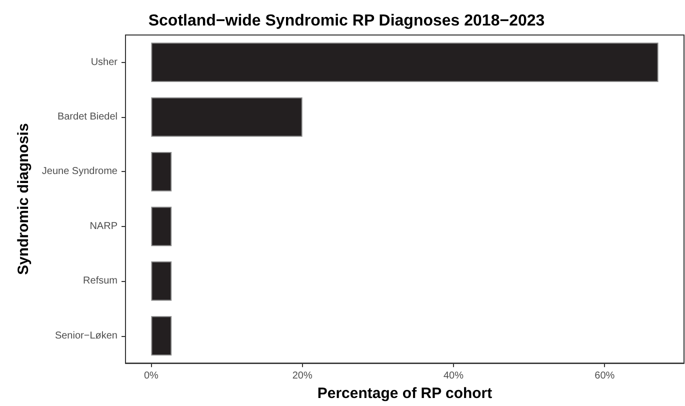 The width and height of the screenshot is (685, 406). Describe the element at coordinates (87, 117) in the screenshot. I see `y-tick-label: Bardet Biedel` at that location.